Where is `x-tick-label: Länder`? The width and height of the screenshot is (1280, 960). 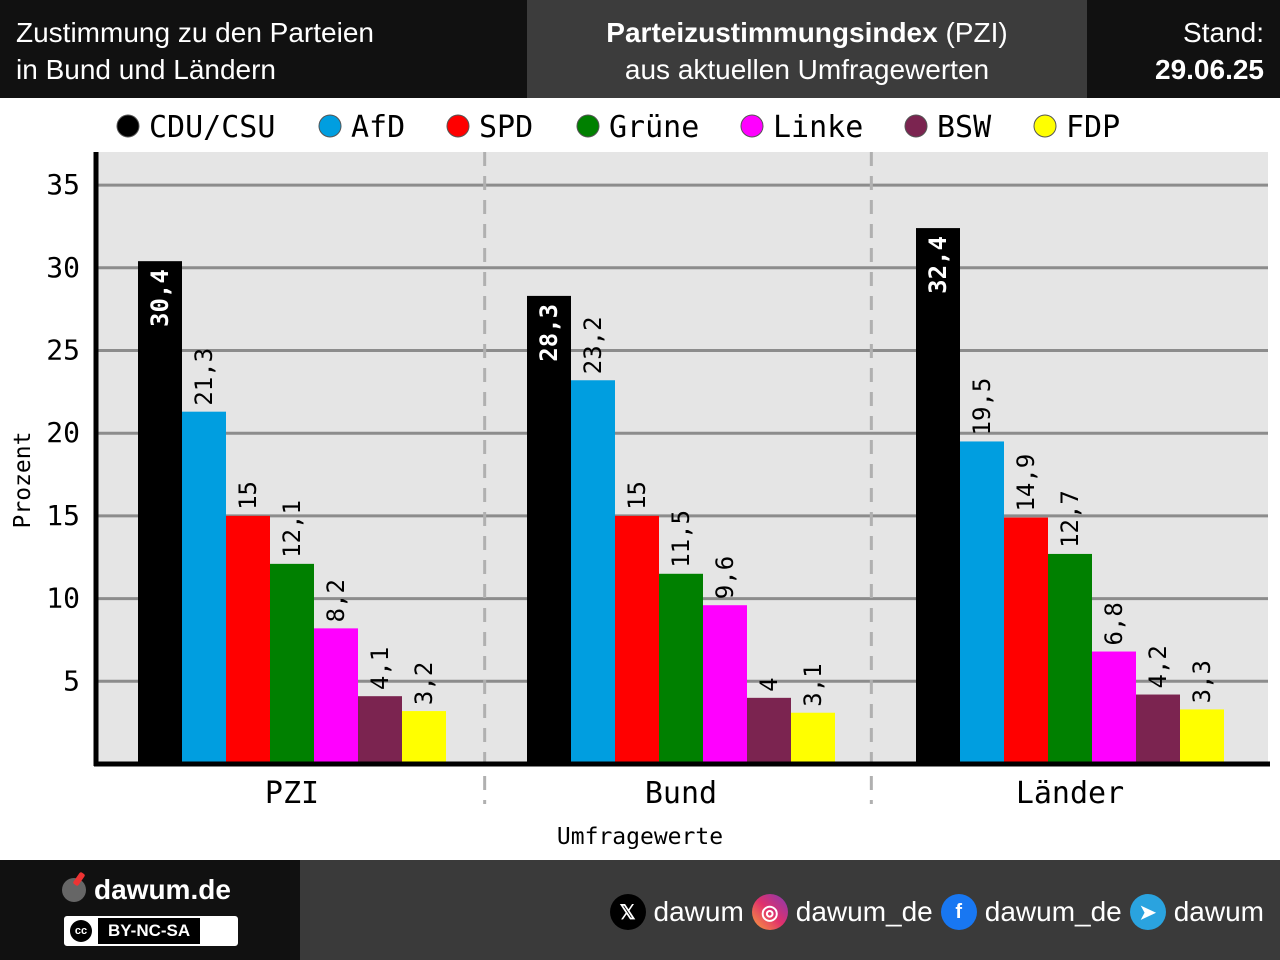 x-tick-label: Länder is located at coordinates (1070, 793).